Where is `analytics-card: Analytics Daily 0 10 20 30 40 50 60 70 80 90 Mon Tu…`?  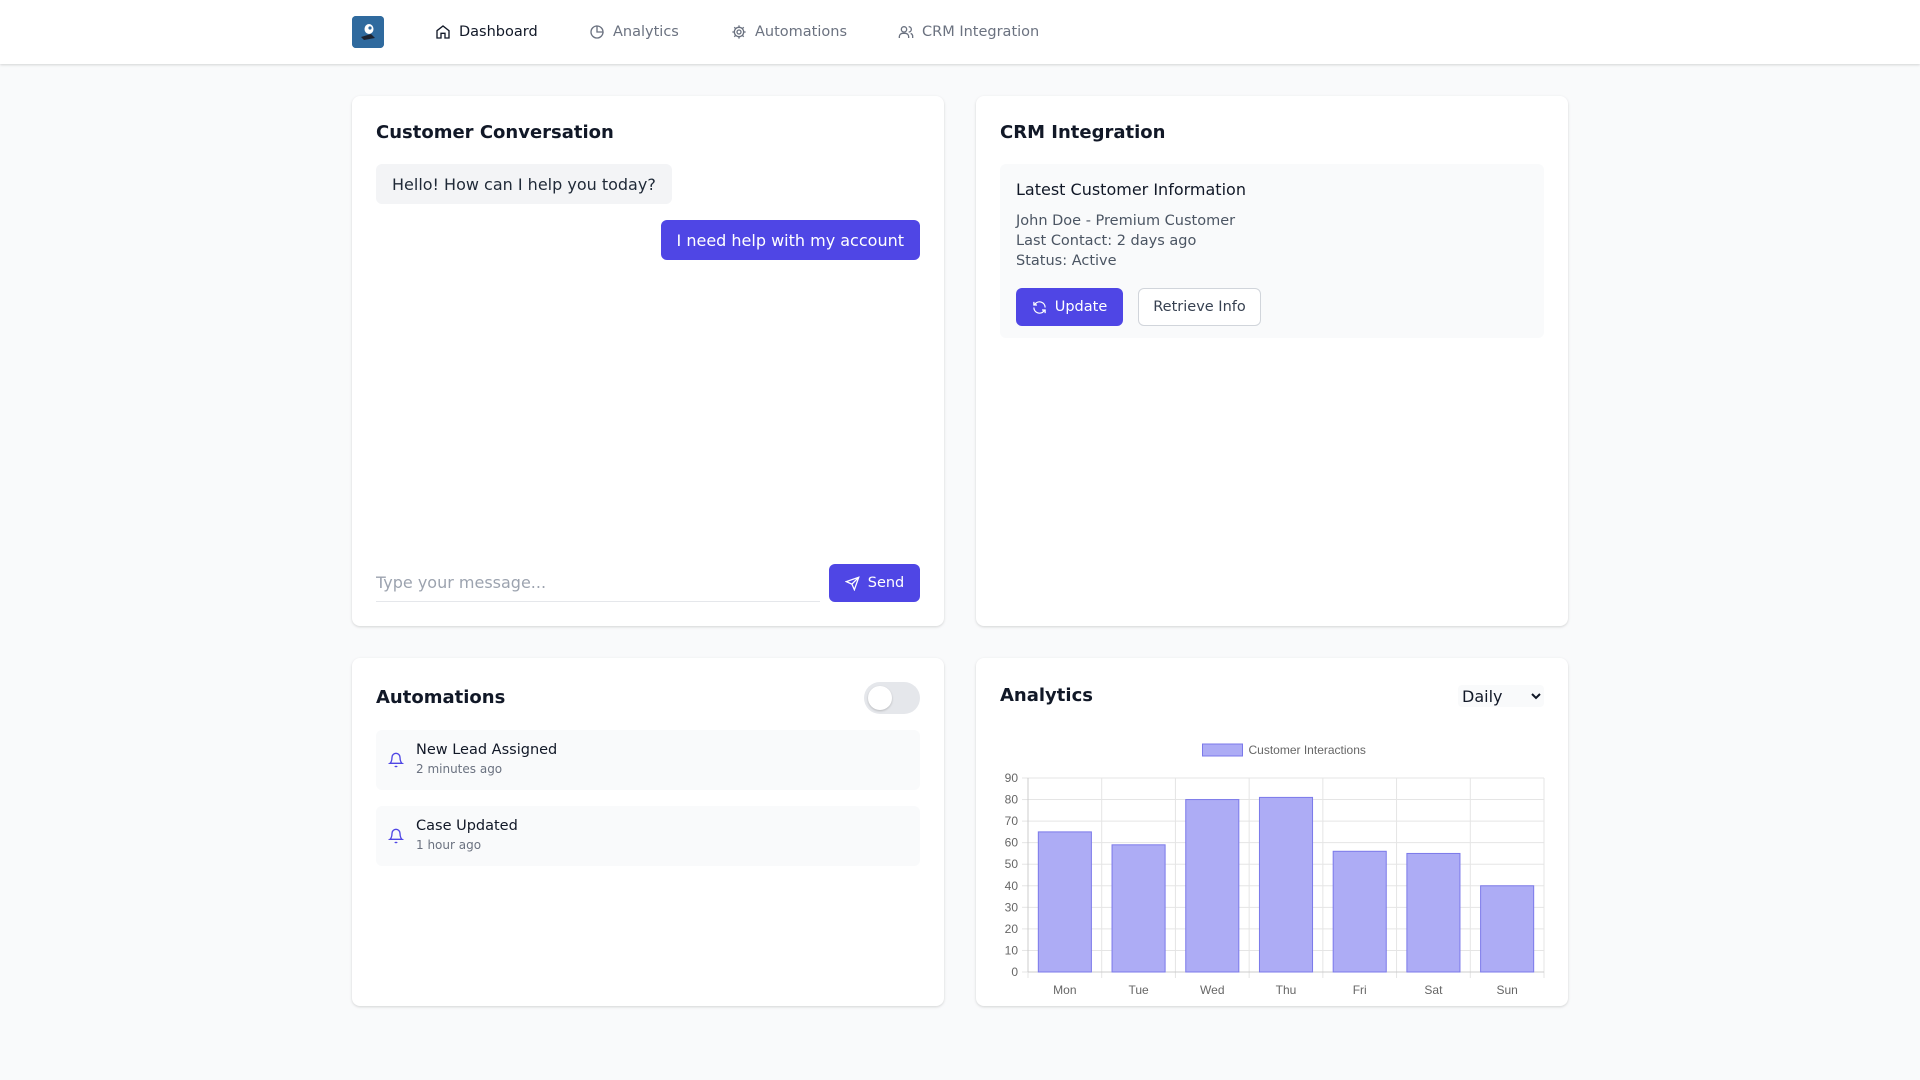 analytics-card: Analytics Daily 0 10 20 30 40 50 60 70 80 90 Mon Tu… is located at coordinates (1272, 832).